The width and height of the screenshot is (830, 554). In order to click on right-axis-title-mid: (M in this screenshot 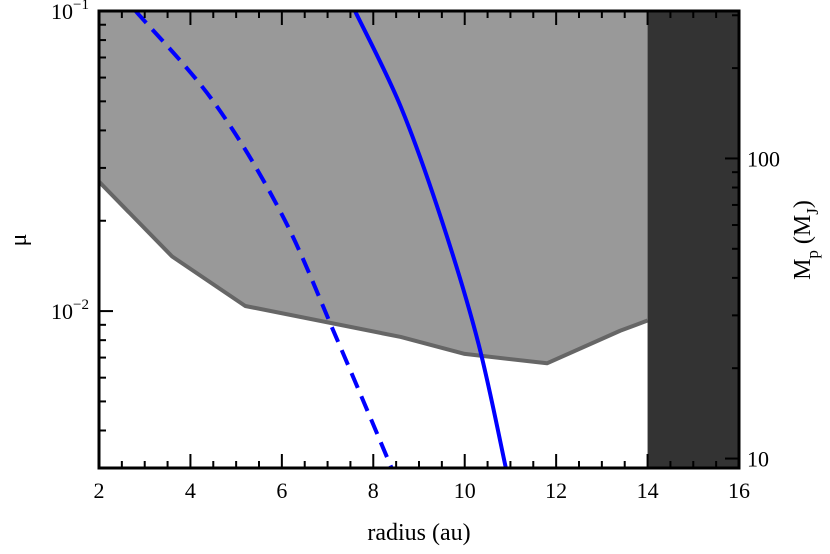, I will do `click(803, 232)`.